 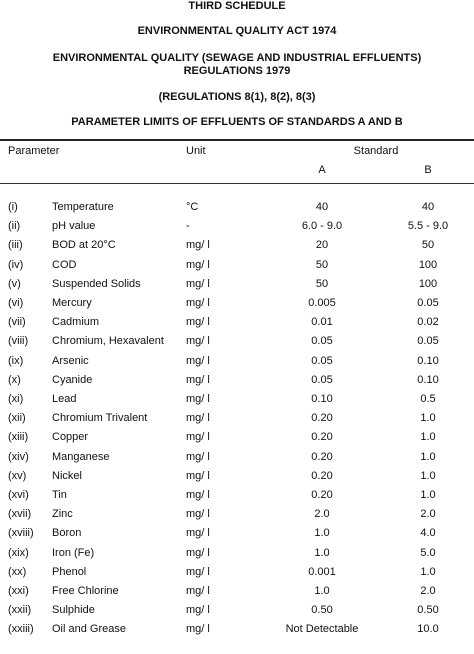 What do you see at coordinates (89, 629) in the screenshot?
I see `parameter-name: Oil and Grease` at bounding box center [89, 629].